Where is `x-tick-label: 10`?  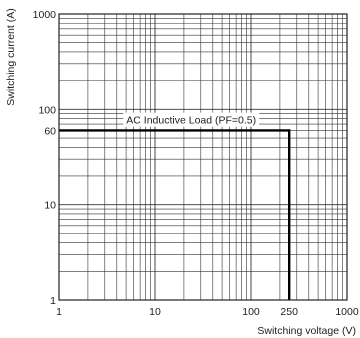
x-tick-label: 10 is located at coordinates (155, 312).